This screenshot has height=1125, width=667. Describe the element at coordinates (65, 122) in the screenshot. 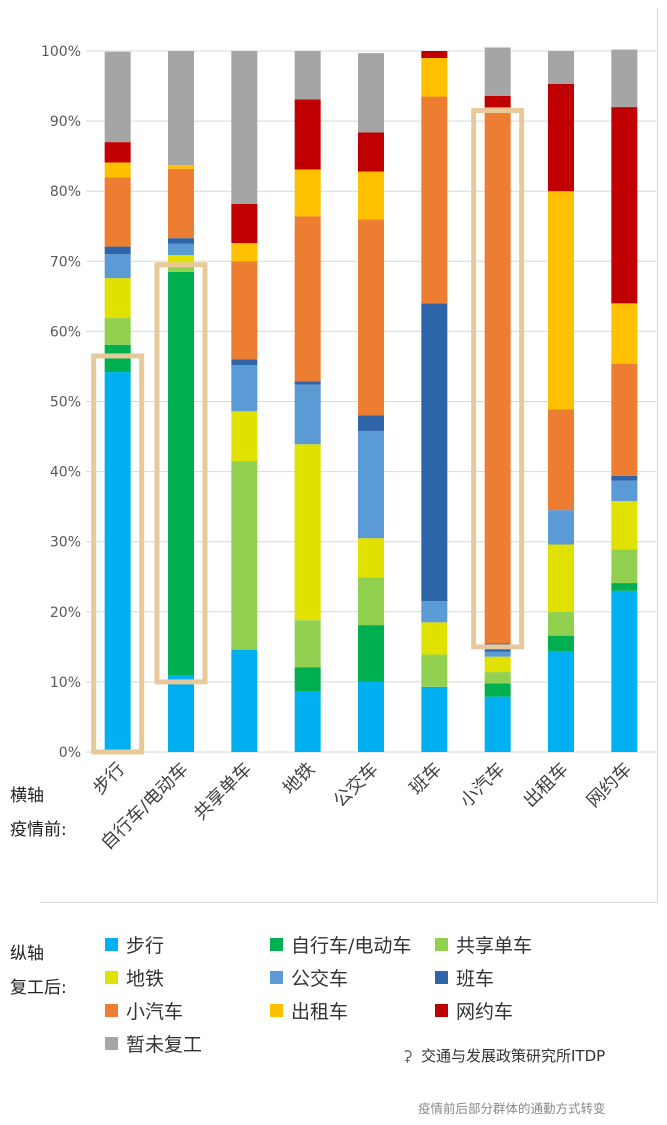

I see `y-tick-label: 90%` at that location.